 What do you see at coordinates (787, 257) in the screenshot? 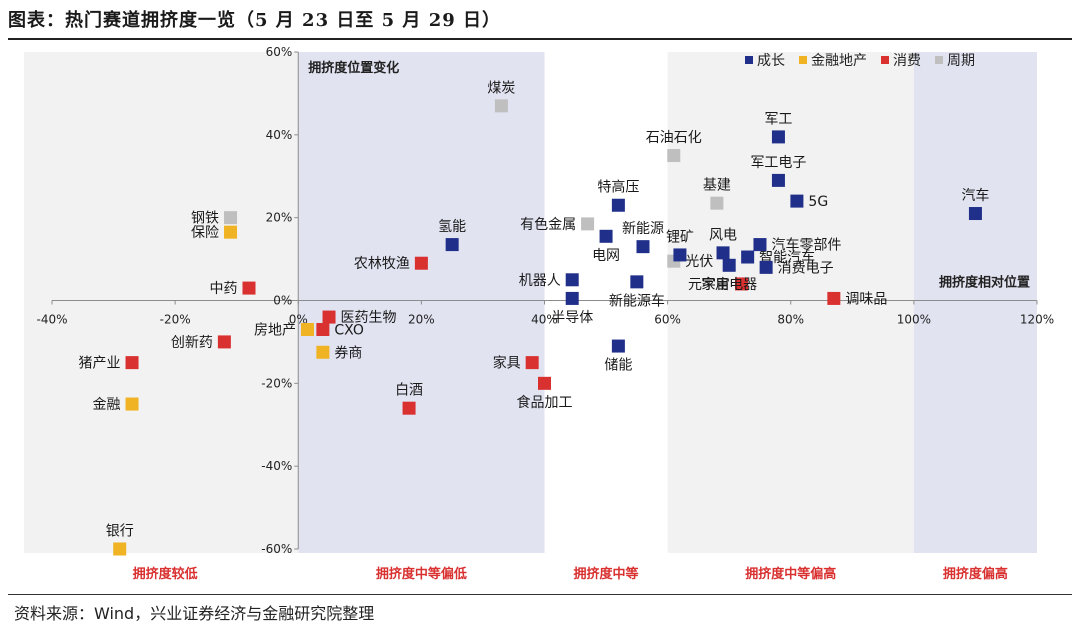
I see `point-label: 智能汽车` at bounding box center [787, 257].